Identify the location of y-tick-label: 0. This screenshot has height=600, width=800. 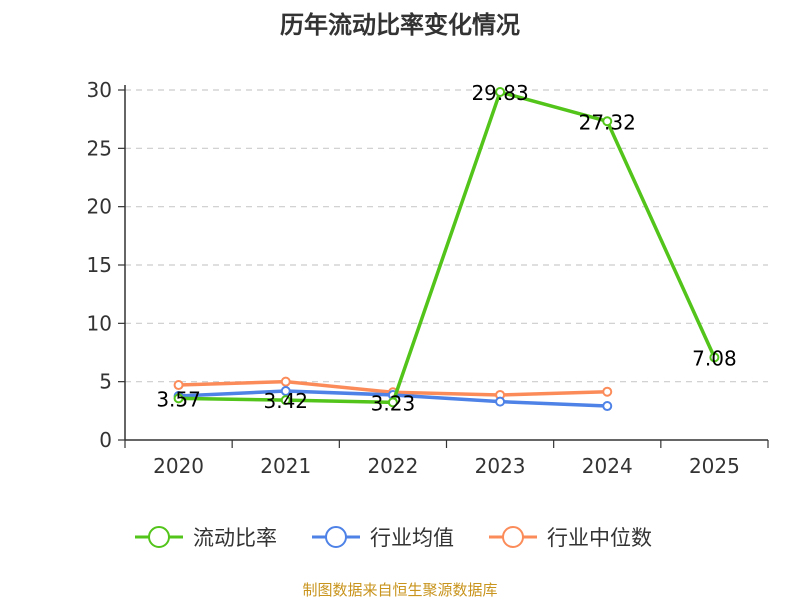
(105, 440).